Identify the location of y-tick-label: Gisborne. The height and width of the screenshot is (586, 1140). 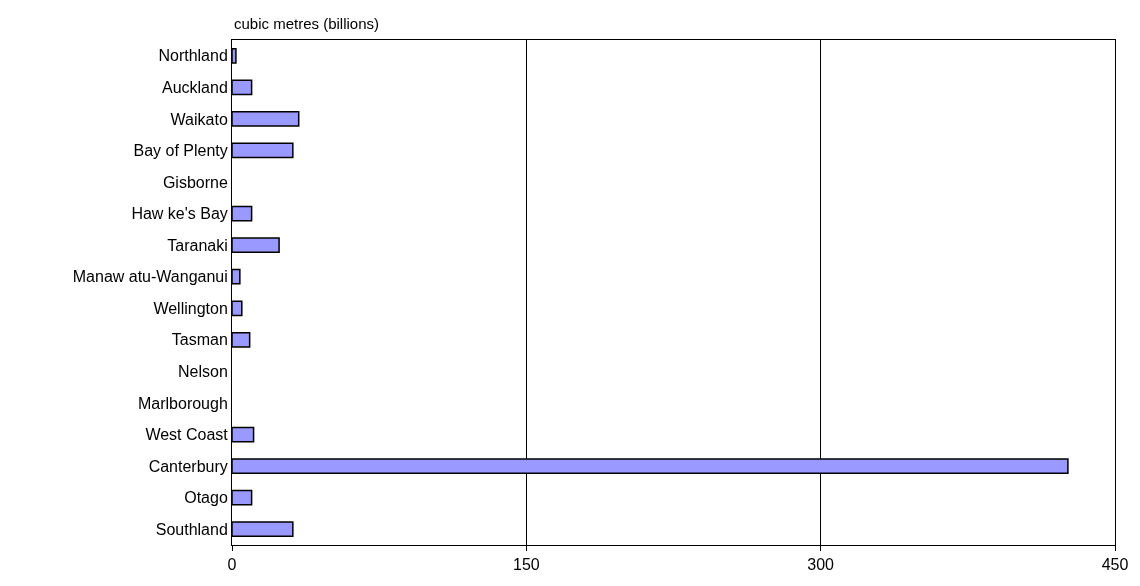
(195, 182).